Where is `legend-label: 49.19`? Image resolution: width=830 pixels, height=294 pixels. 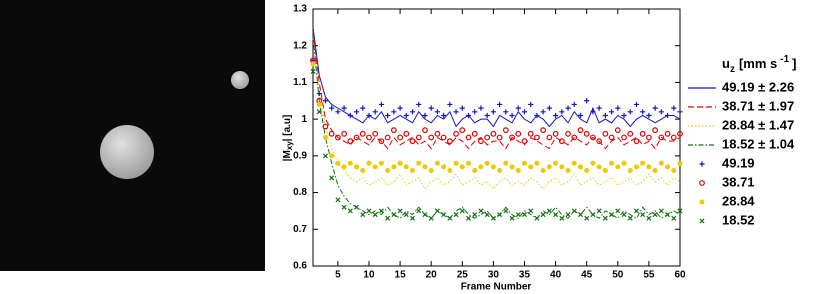
legend-label: 49.19 is located at coordinates (738, 162).